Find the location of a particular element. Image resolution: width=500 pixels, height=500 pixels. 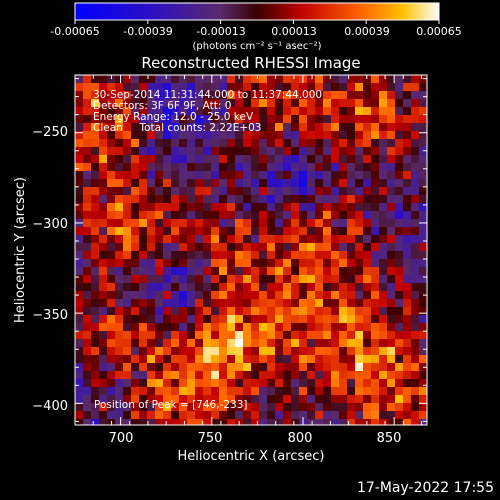

colorbar is located at coordinates (257, 11).